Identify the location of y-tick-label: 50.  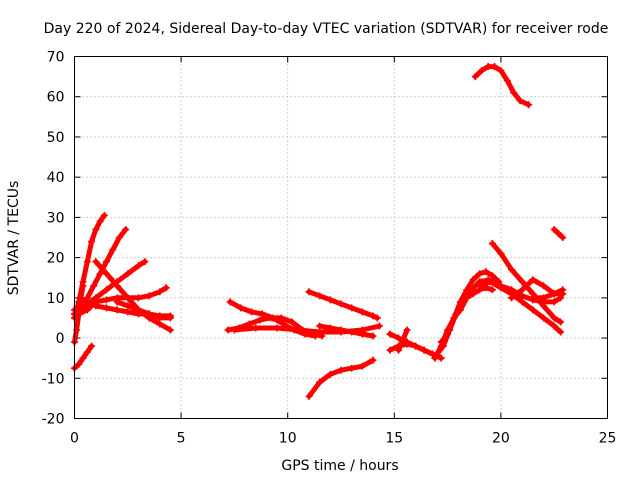
(56, 138).